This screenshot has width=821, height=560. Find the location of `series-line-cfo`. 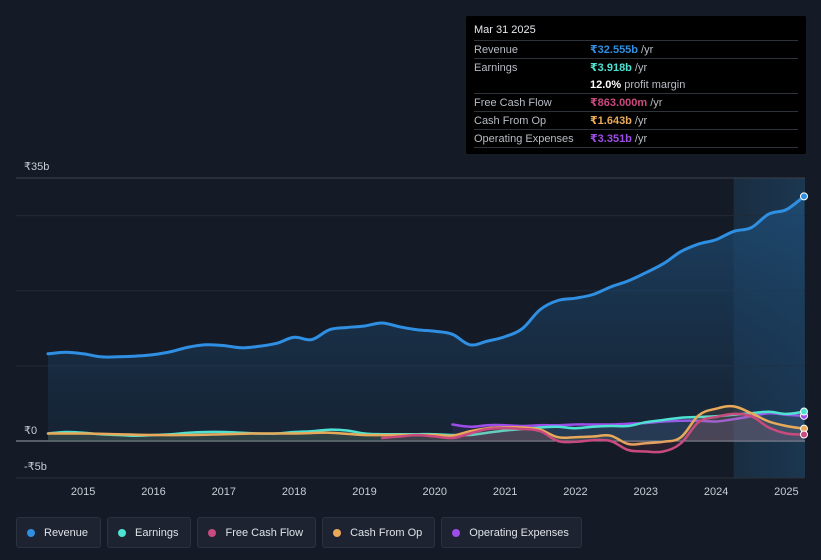

series-line-cfo is located at coordinates (426, 425).